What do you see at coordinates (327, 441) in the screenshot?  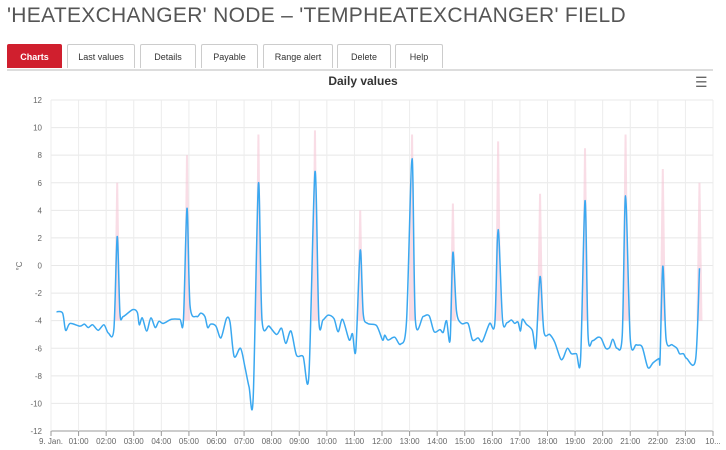 I see `x-tick-label: 10:00` at bounding box center [327, 441].